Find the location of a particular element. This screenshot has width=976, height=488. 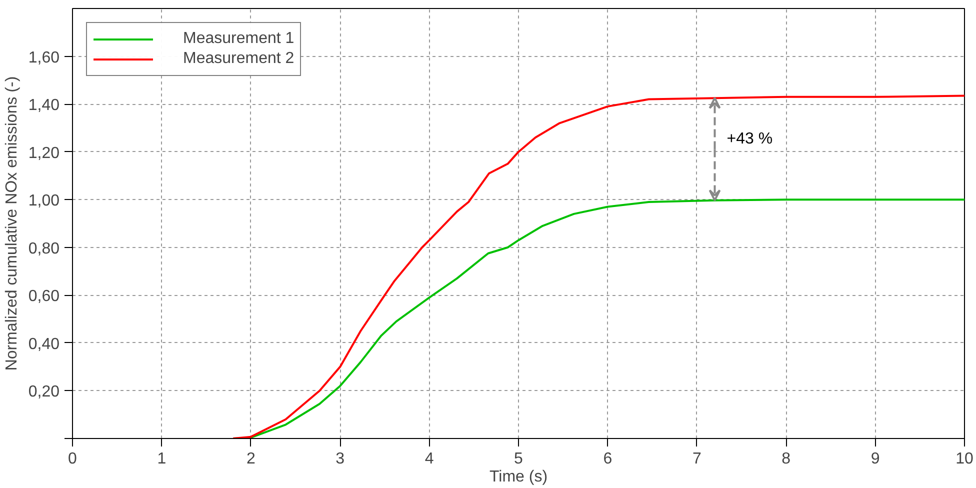

y-tick-label: 0,40 is located at coordinates (44, 344).